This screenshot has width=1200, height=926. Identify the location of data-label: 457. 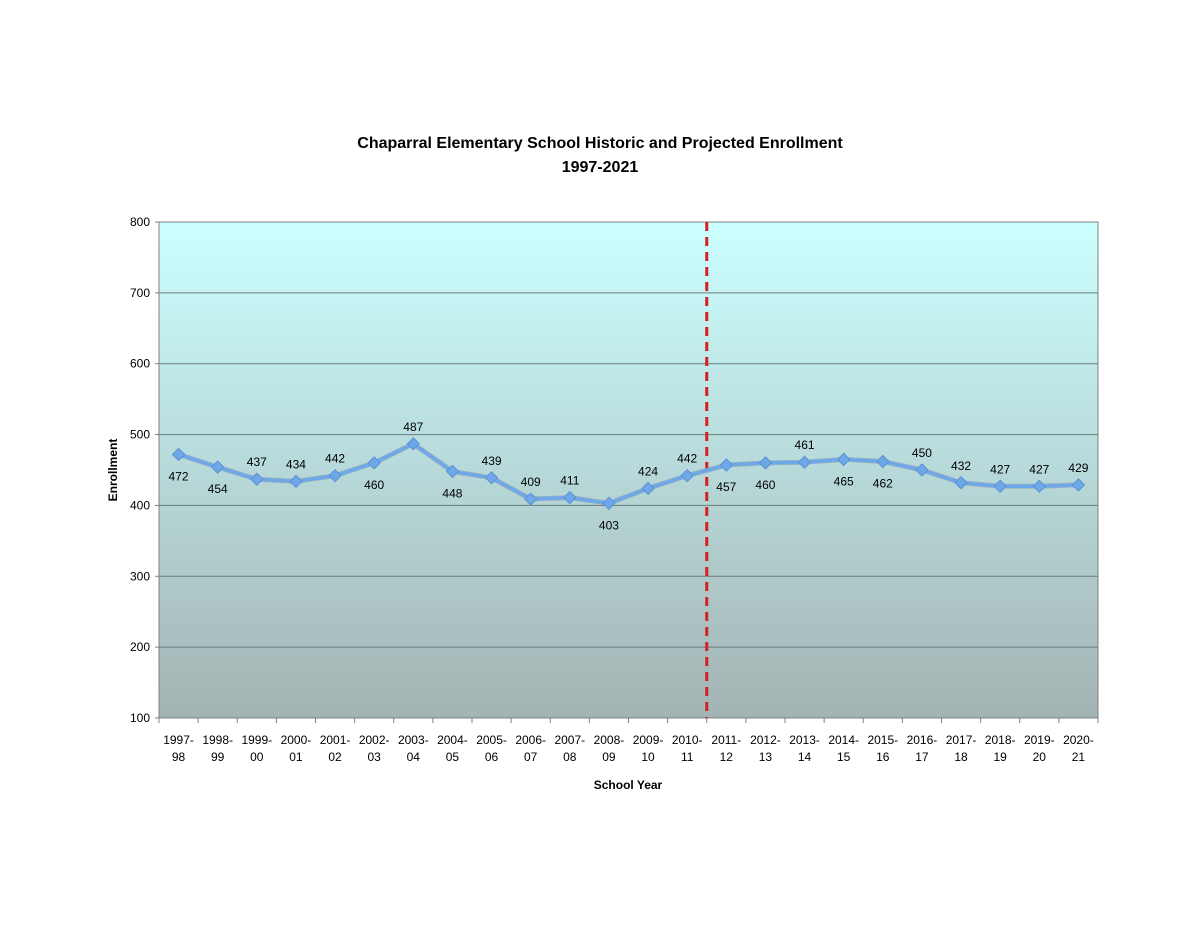
(726, 487).